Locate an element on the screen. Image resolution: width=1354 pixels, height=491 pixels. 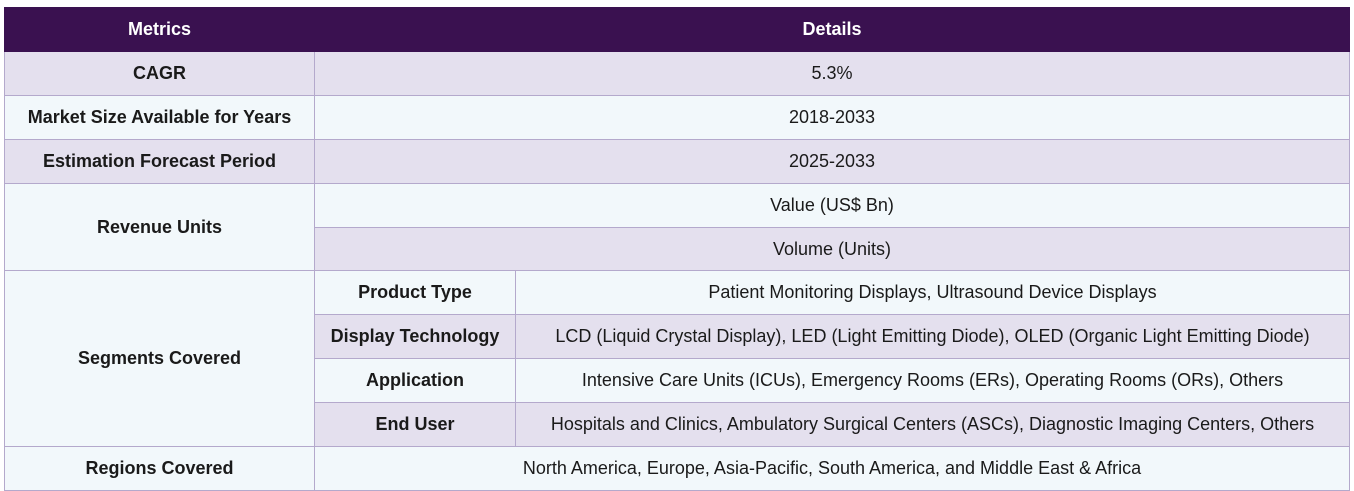
market-size-value: 2018-2033 is located at coordinates (832, 117).